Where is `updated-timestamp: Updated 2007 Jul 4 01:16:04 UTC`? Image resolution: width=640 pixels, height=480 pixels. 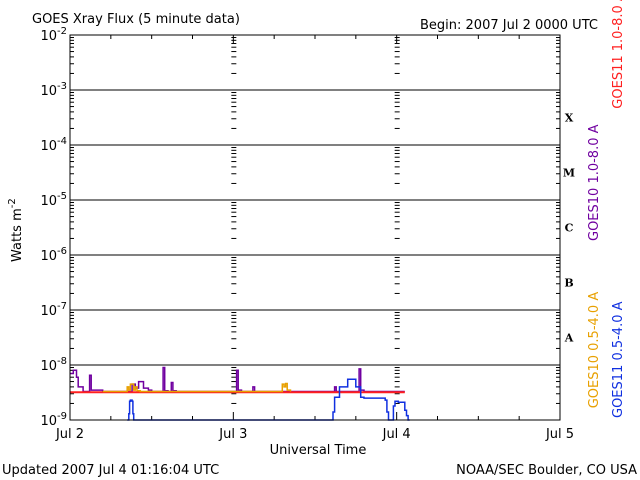
updated-timestamp: Updated 2007 Jul 4 01:16:04 UTC is located at coordinates (110, 470).